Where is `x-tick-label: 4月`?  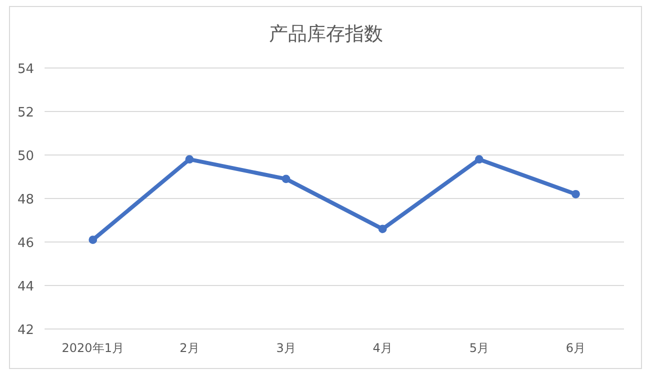
x-tick-label: 4月 is located at coordinates (382, 348).